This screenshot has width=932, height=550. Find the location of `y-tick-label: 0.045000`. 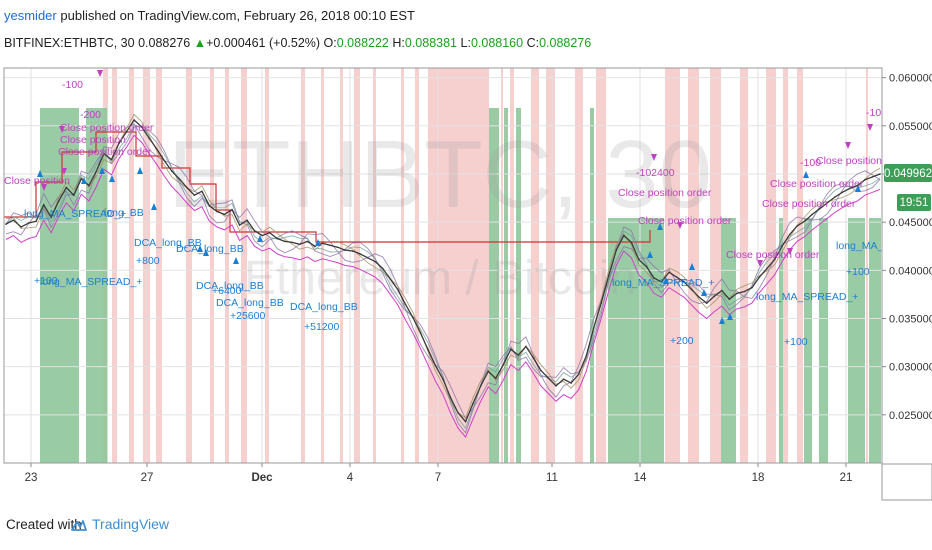

y-tick-label: 0.045000 is located at coordinates (910, 223).